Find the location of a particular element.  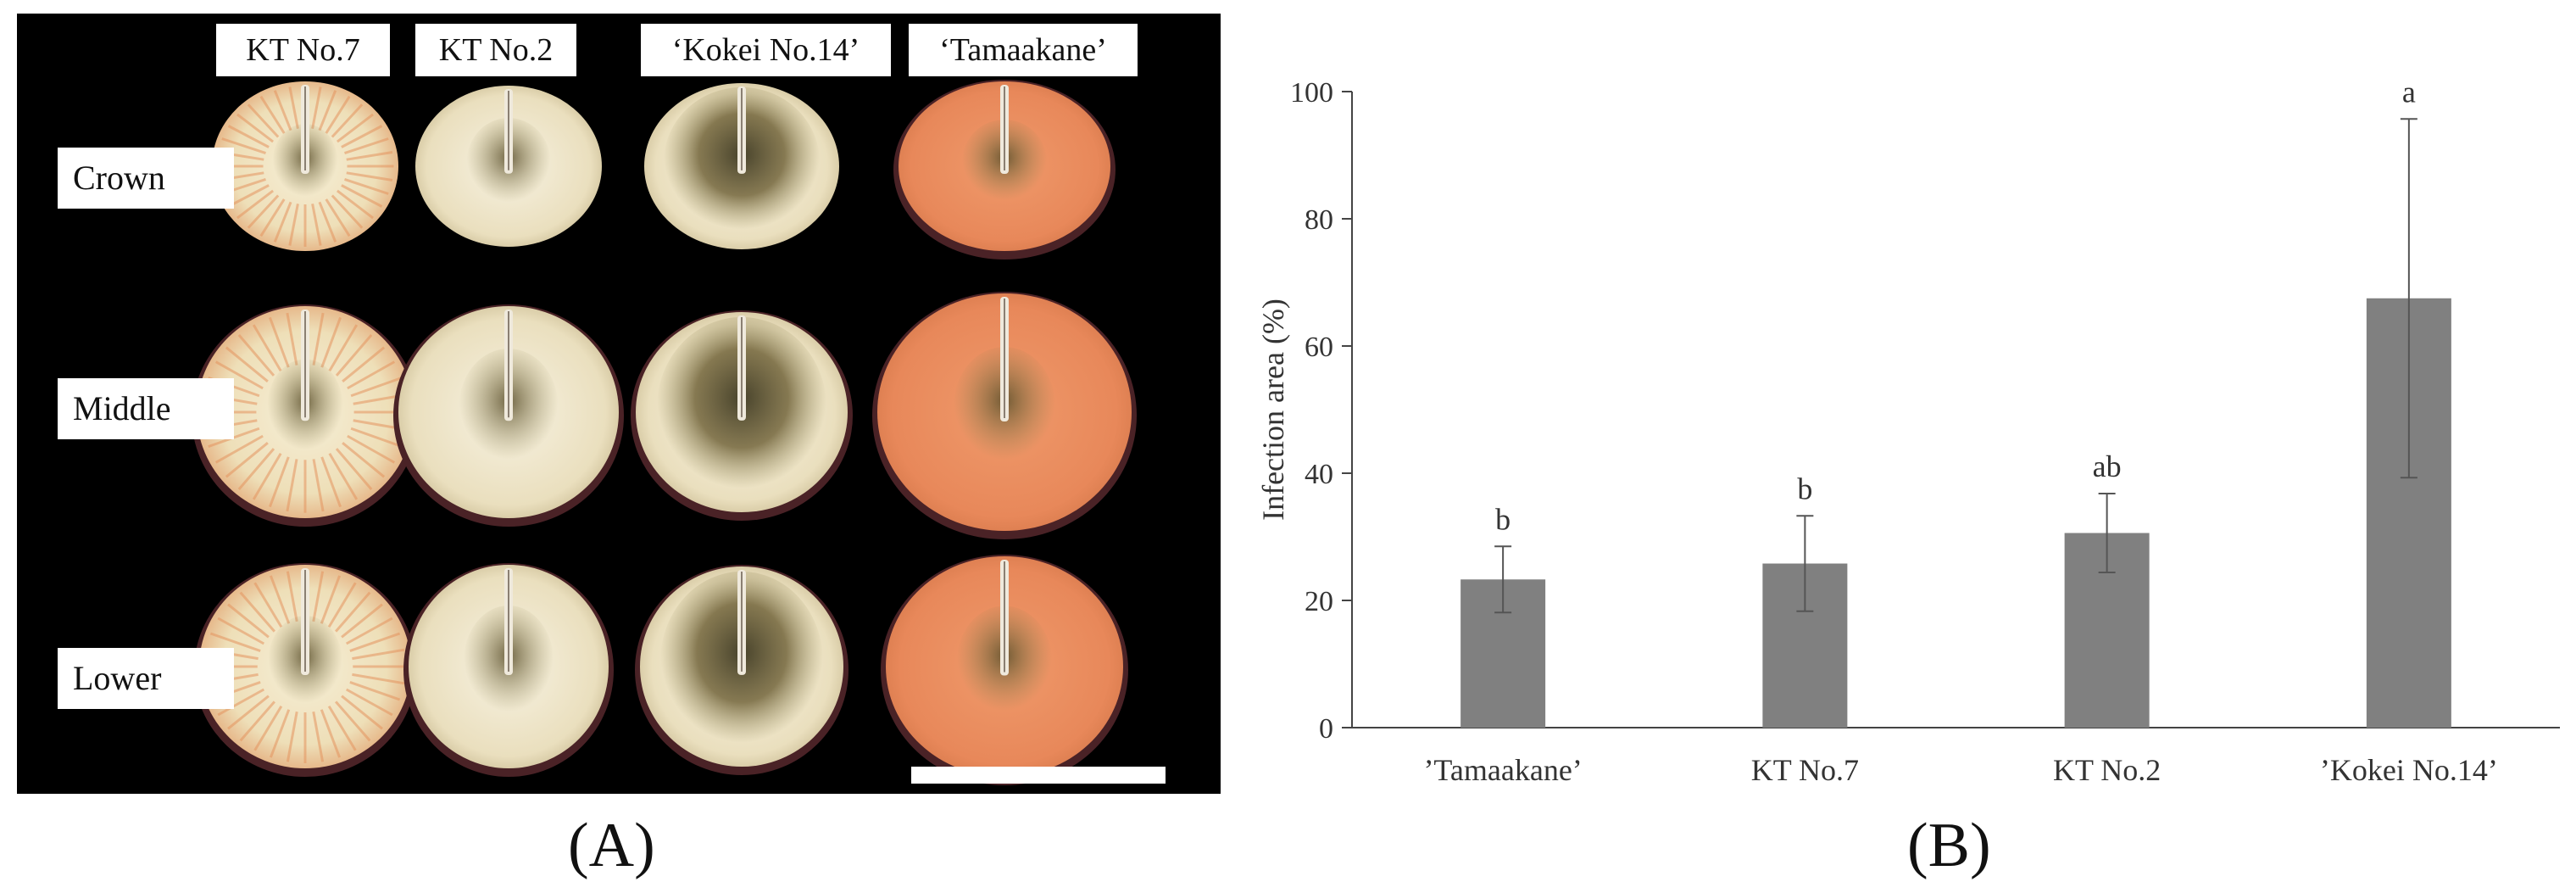

row-label-crown: Crown is located at coordinates (146, 178).